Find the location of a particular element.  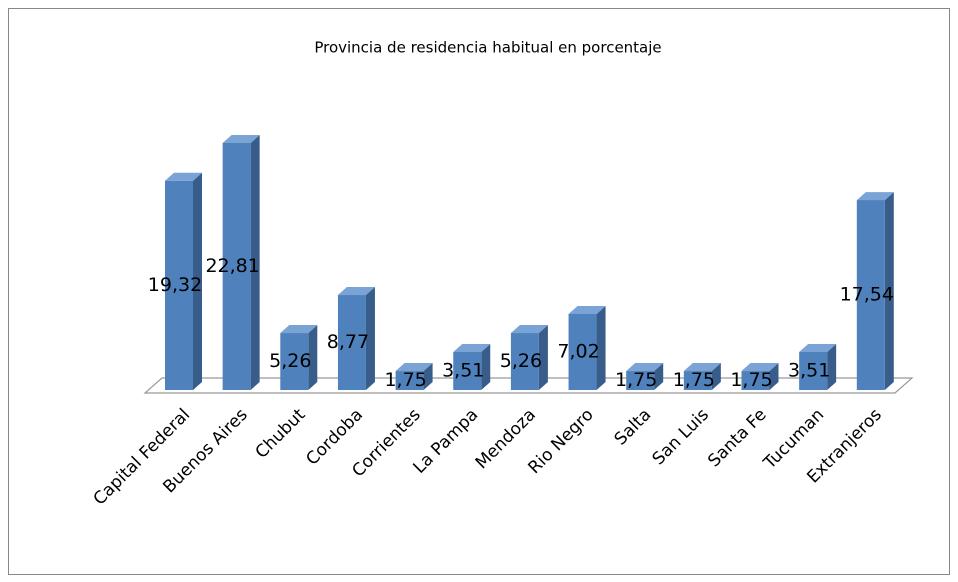

value-label: 22,81 is located at coordinates (232, 266).